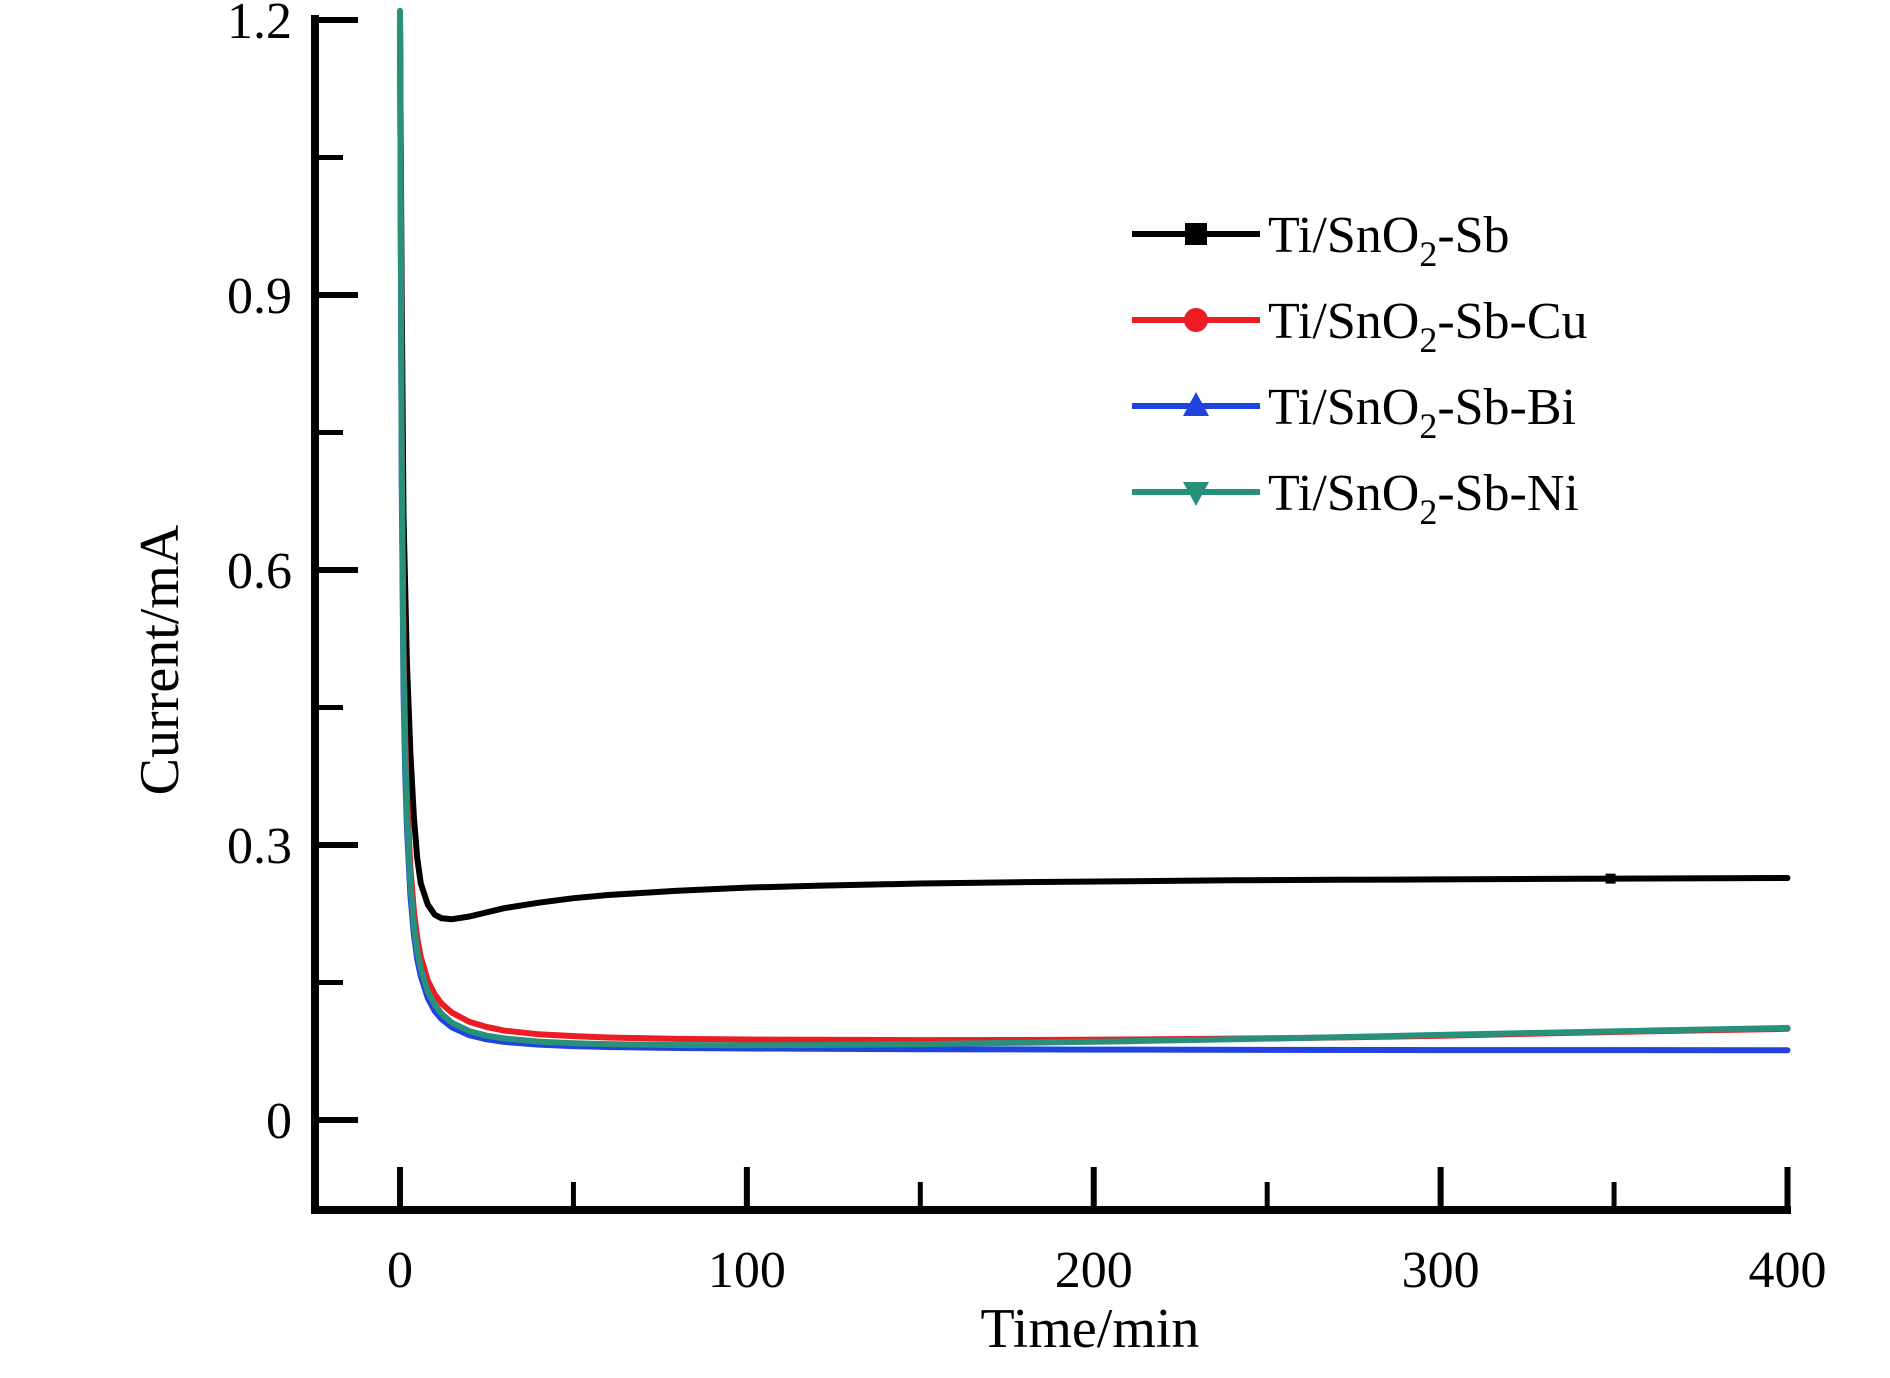  I want to click on legend-label: Ti/SnO2-Sb-Bi, so click(1422, 412).